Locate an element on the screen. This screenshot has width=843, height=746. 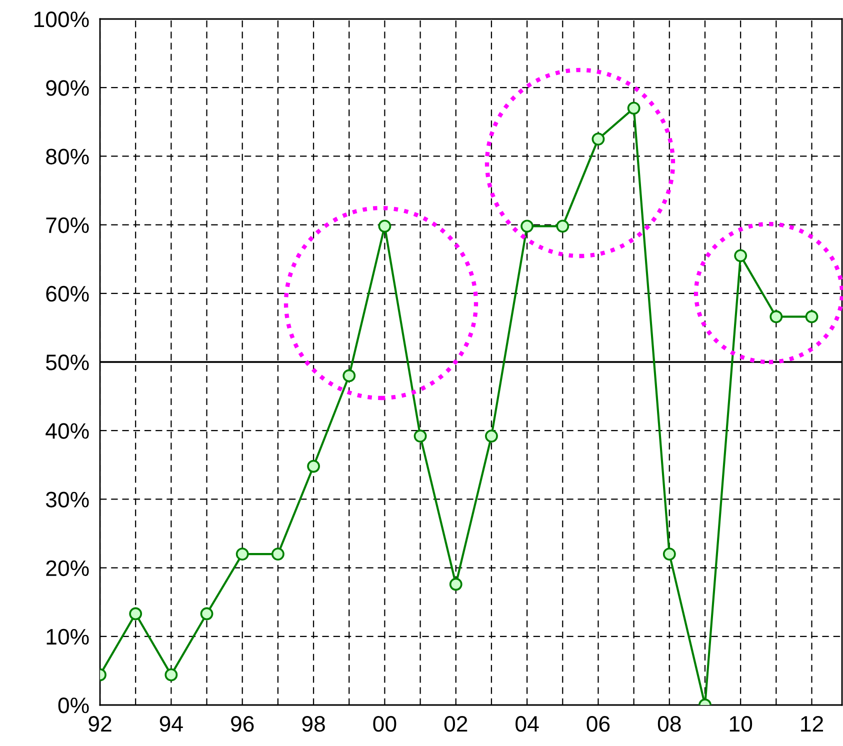
x-tick-label: 06 is located at coordinates (598, 724).